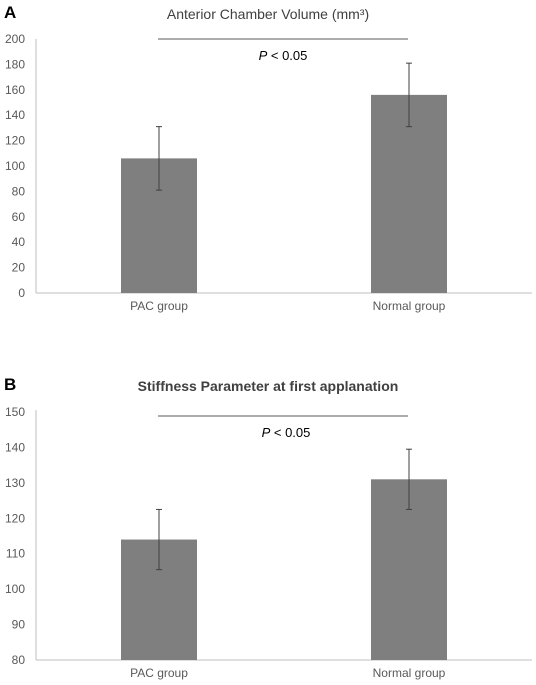 The height and width of the screenshot is (685, 536). What do you see at coordinates (10, 384) in the screenshot?
I see `panel-label: B` at bounding box center [10, 384].